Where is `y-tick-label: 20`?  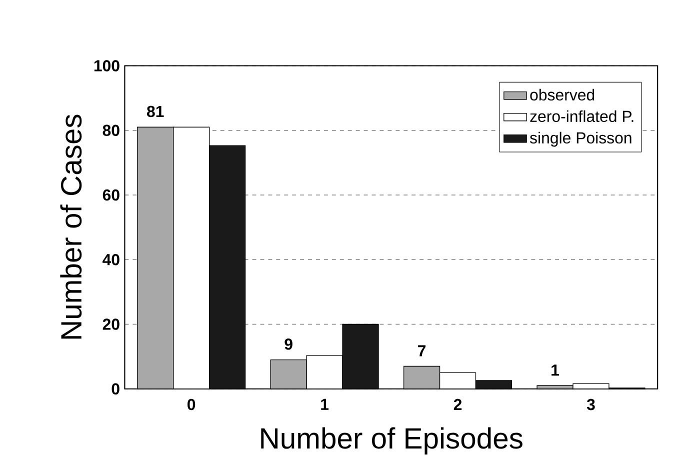
y-tick-label: 20 is located at coordinates (111, 324).